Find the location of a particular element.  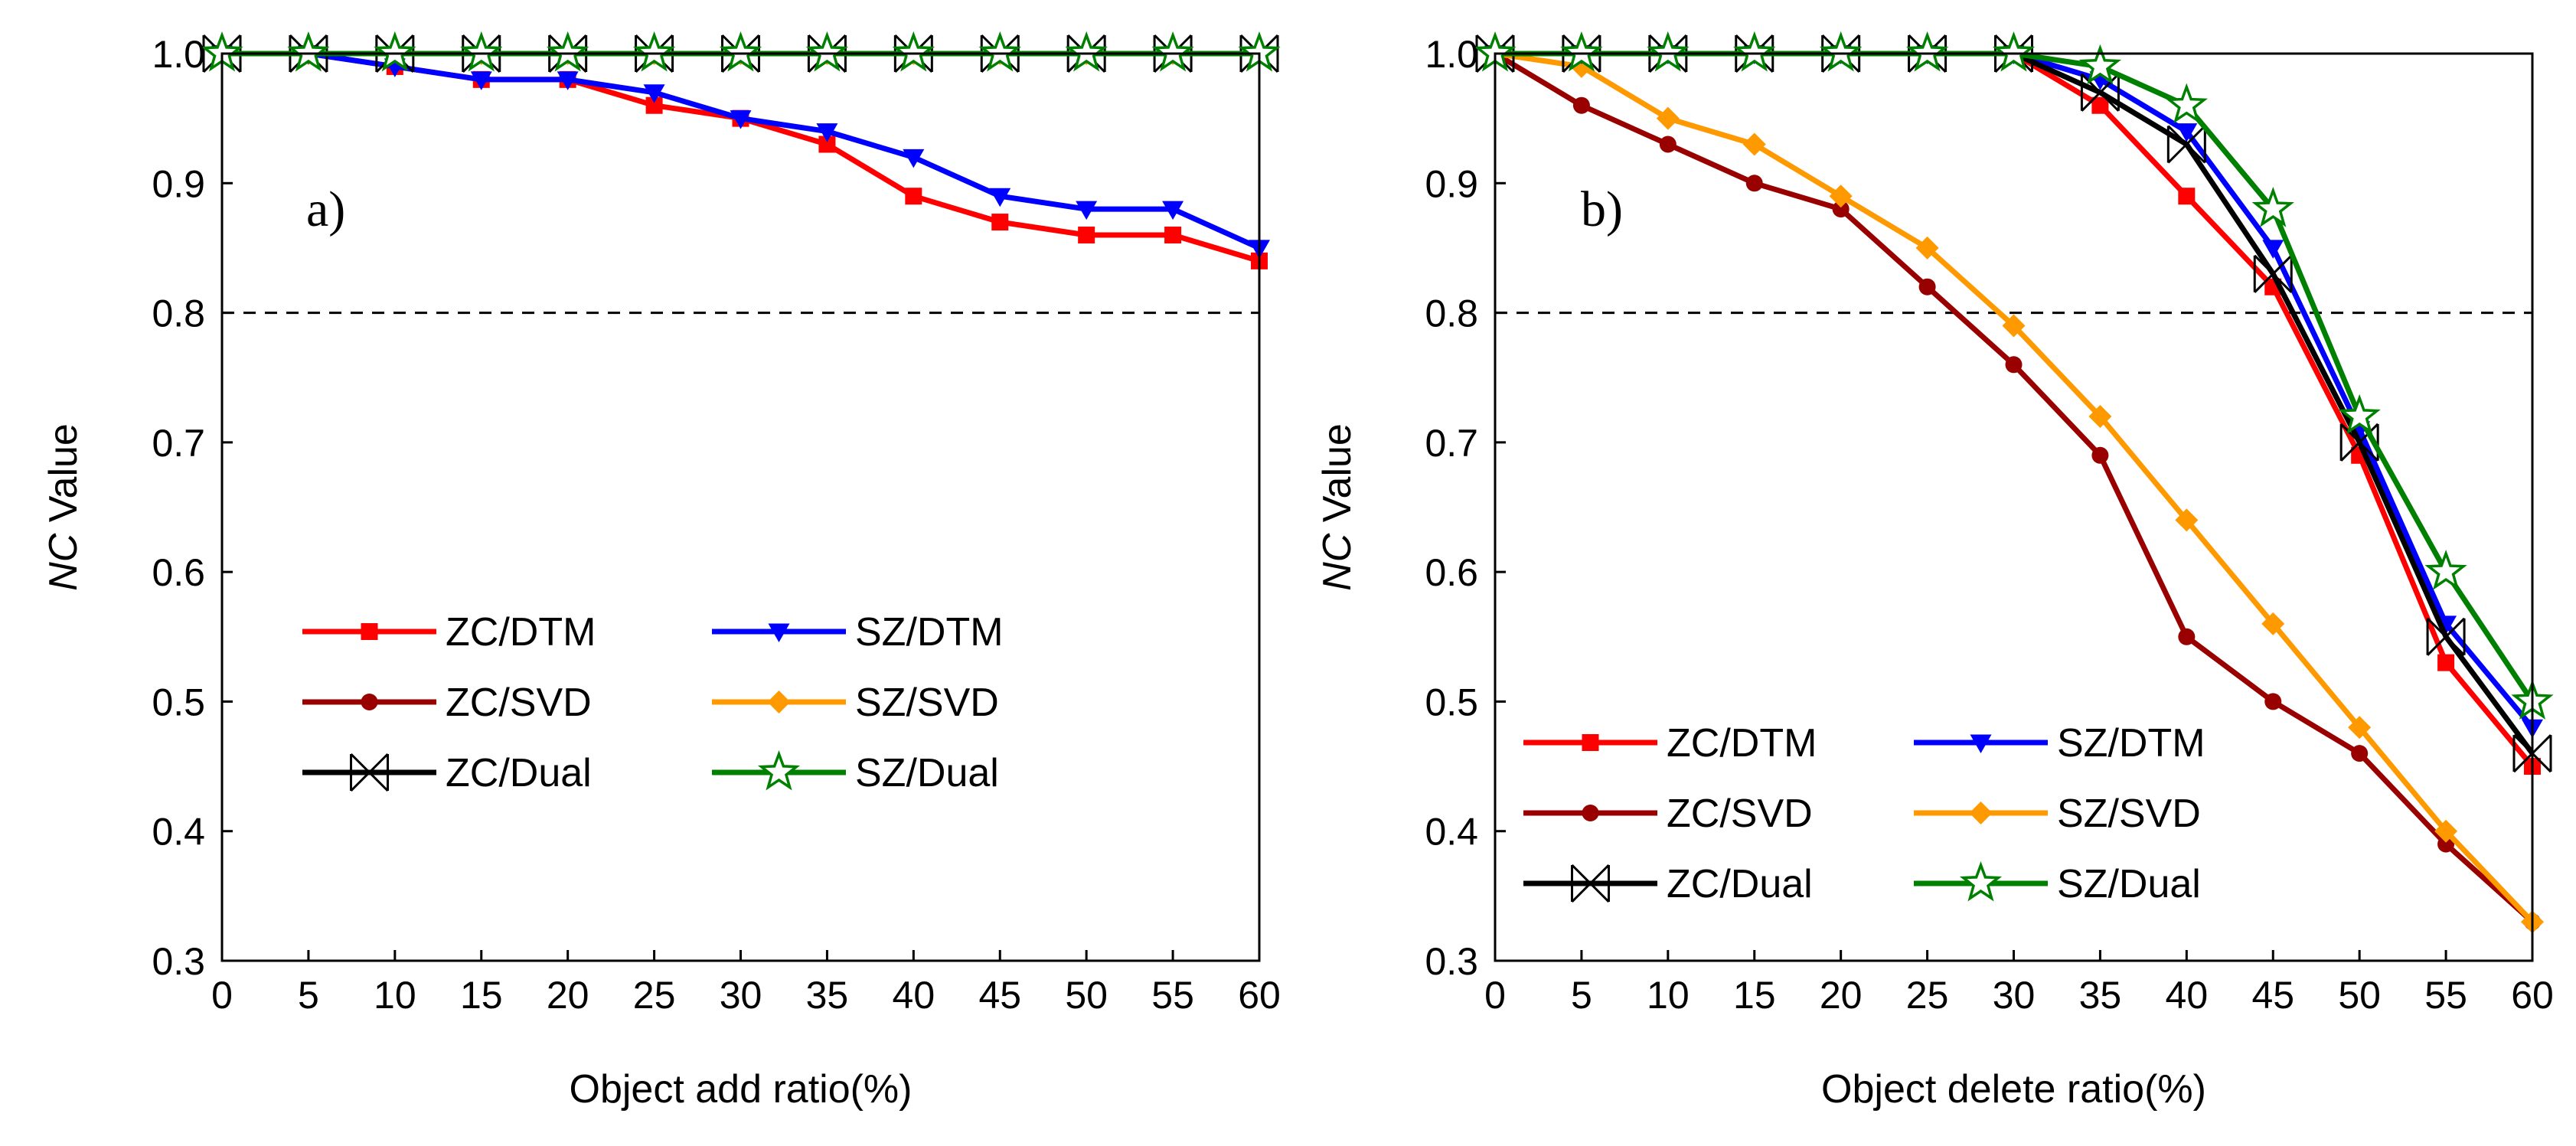

legend-label-sz-dtm: SZ/DTM is located at coordinates (929, 632).